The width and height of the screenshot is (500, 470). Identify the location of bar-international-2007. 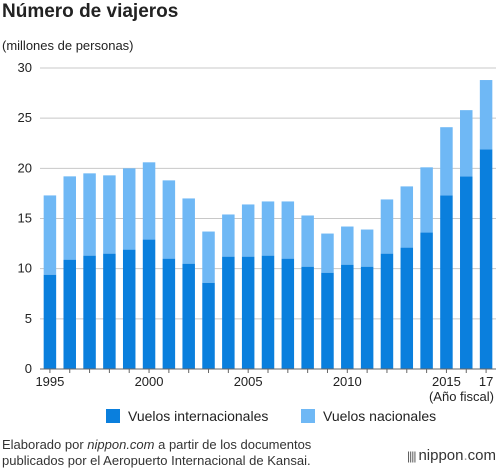
(288, 313).